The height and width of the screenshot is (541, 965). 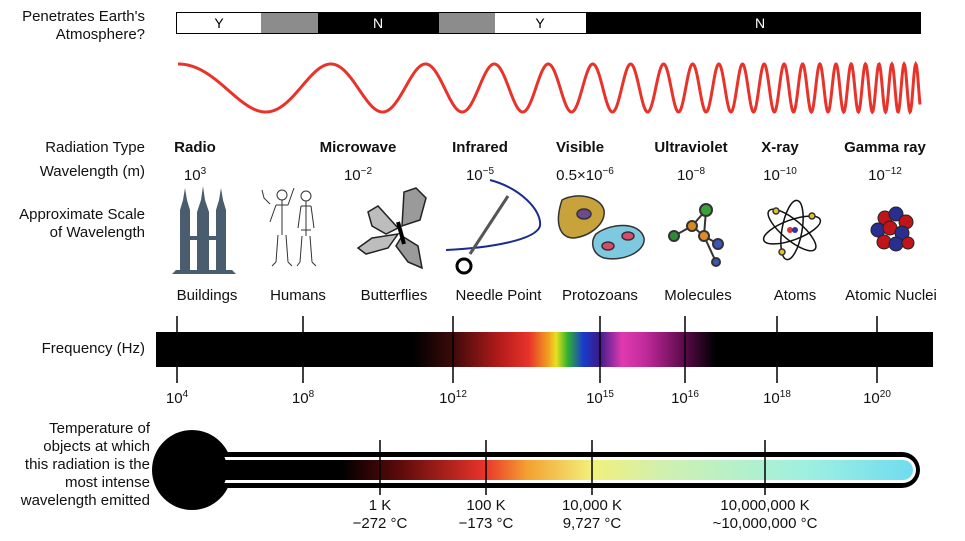 I want to click on wavelength-label: Wavelength (m), so click(x=92, y=171).